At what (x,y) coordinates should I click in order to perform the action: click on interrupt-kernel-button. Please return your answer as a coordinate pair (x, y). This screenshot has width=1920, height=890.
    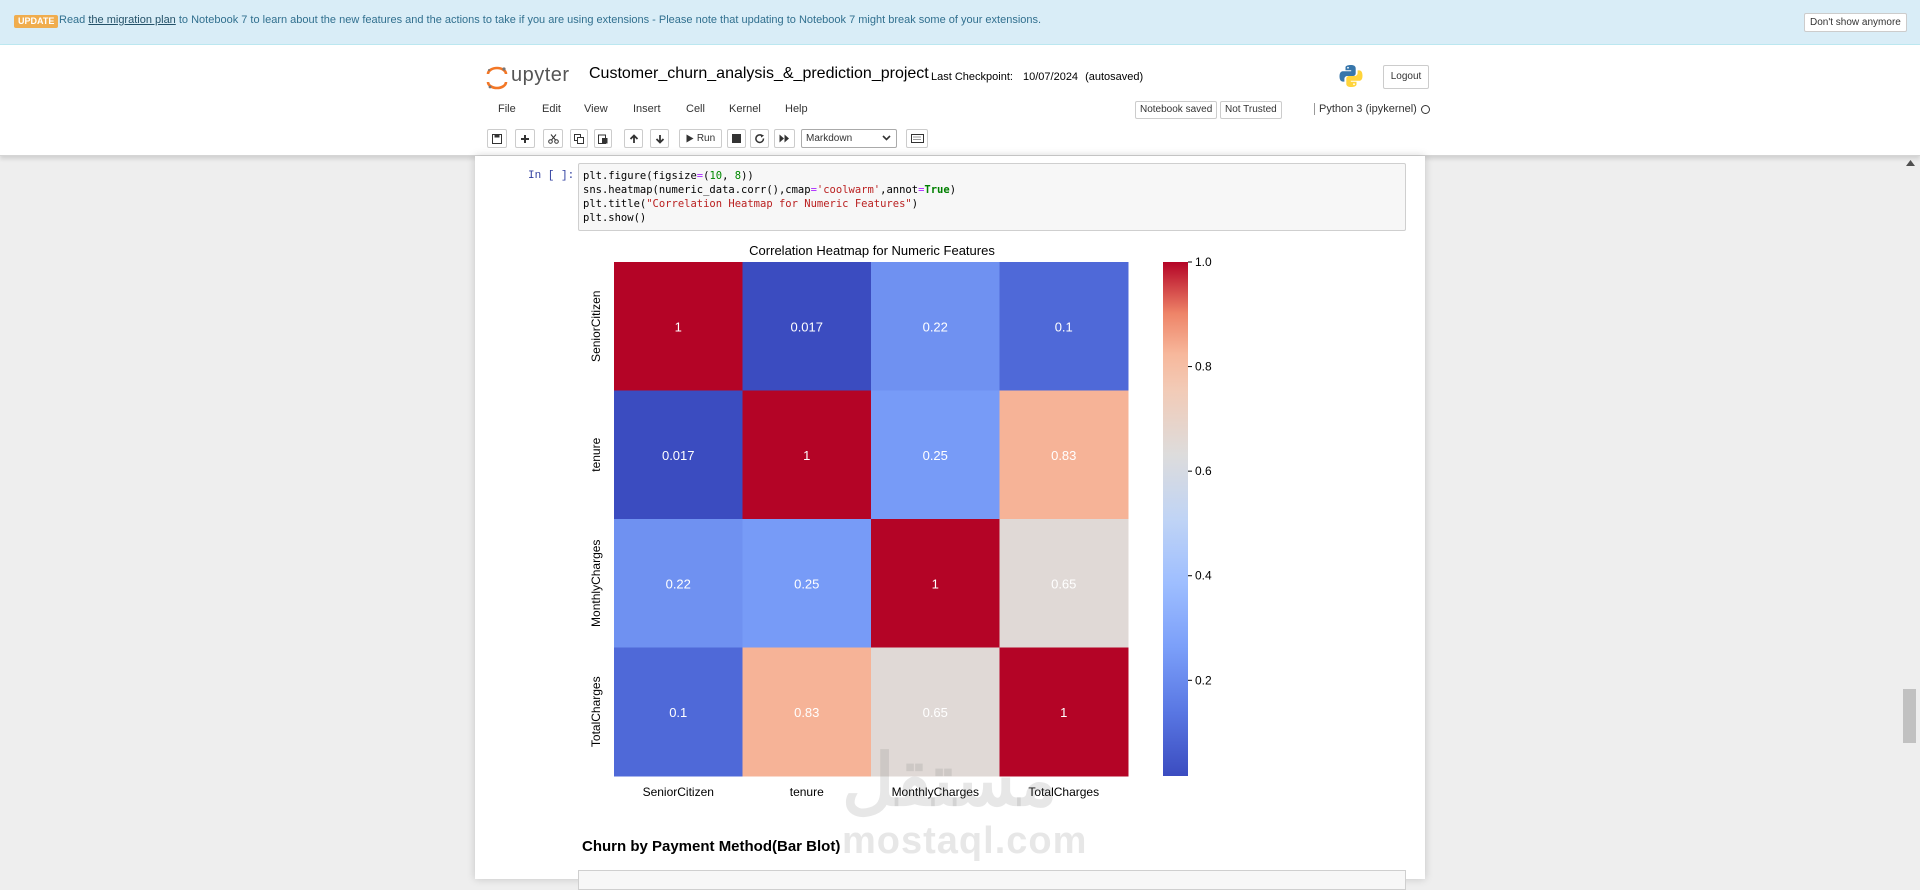
    Looking at the image, I should click on (736, 138).